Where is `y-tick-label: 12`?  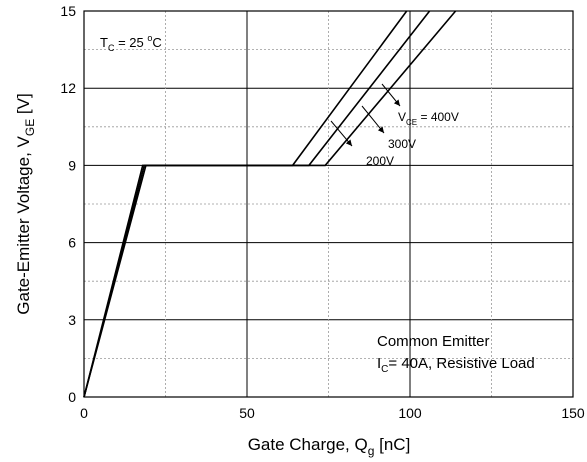
y-tick-label: 12 is located at coordinates (68, 88).